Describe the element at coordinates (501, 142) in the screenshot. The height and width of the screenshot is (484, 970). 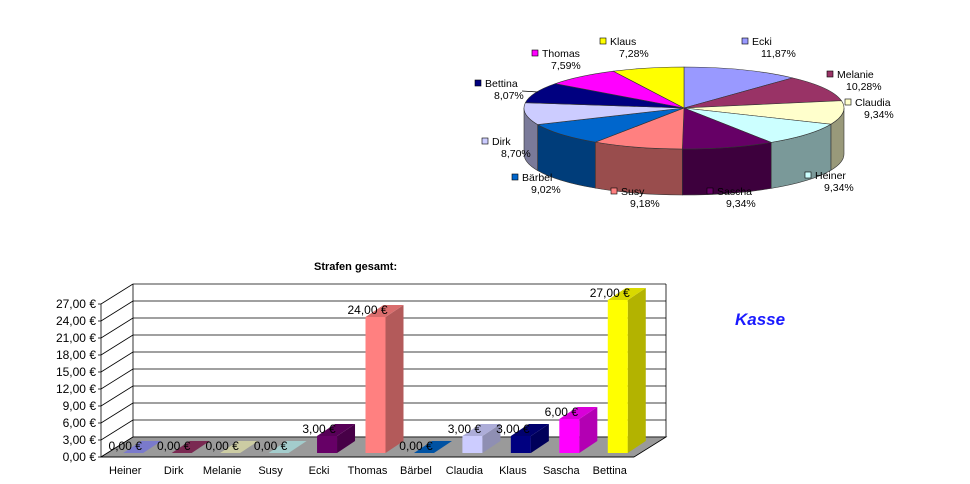
I see `pie-label-name: Dirk` at that location.